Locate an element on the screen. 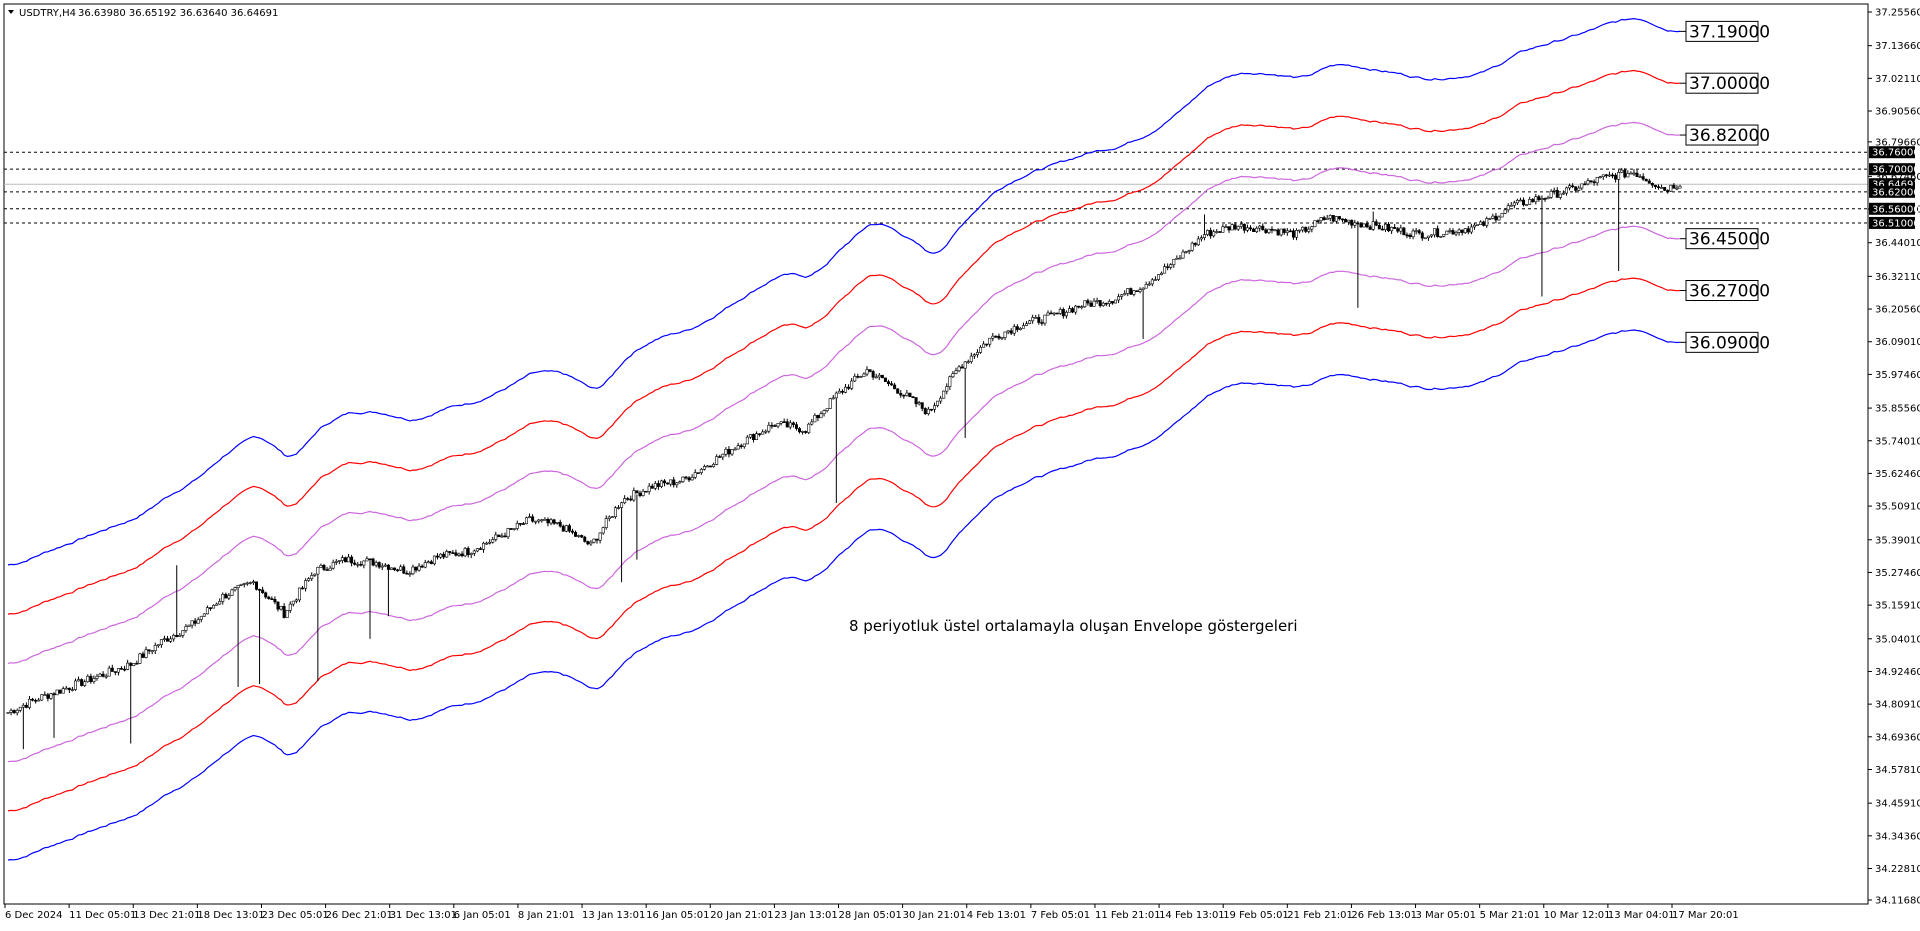 The width and height of the screenshot is (1920, 931). time-tick-label: 23 Jan 13:01 is located at coordinates (805, 915).